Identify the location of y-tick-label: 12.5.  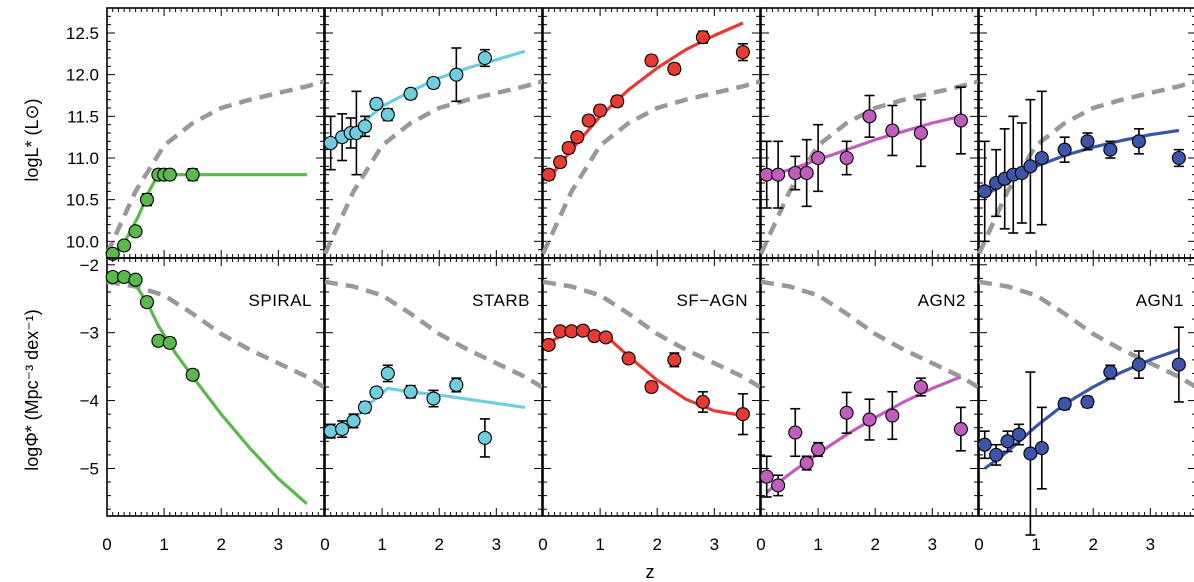
(82, 33).